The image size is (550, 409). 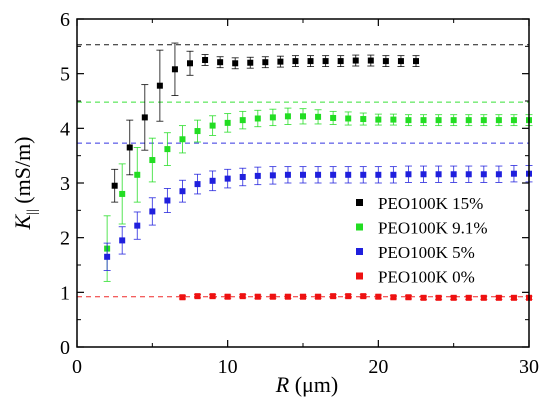 I want to click on x-axis-title: R (μm), so click(x=307, y=384).